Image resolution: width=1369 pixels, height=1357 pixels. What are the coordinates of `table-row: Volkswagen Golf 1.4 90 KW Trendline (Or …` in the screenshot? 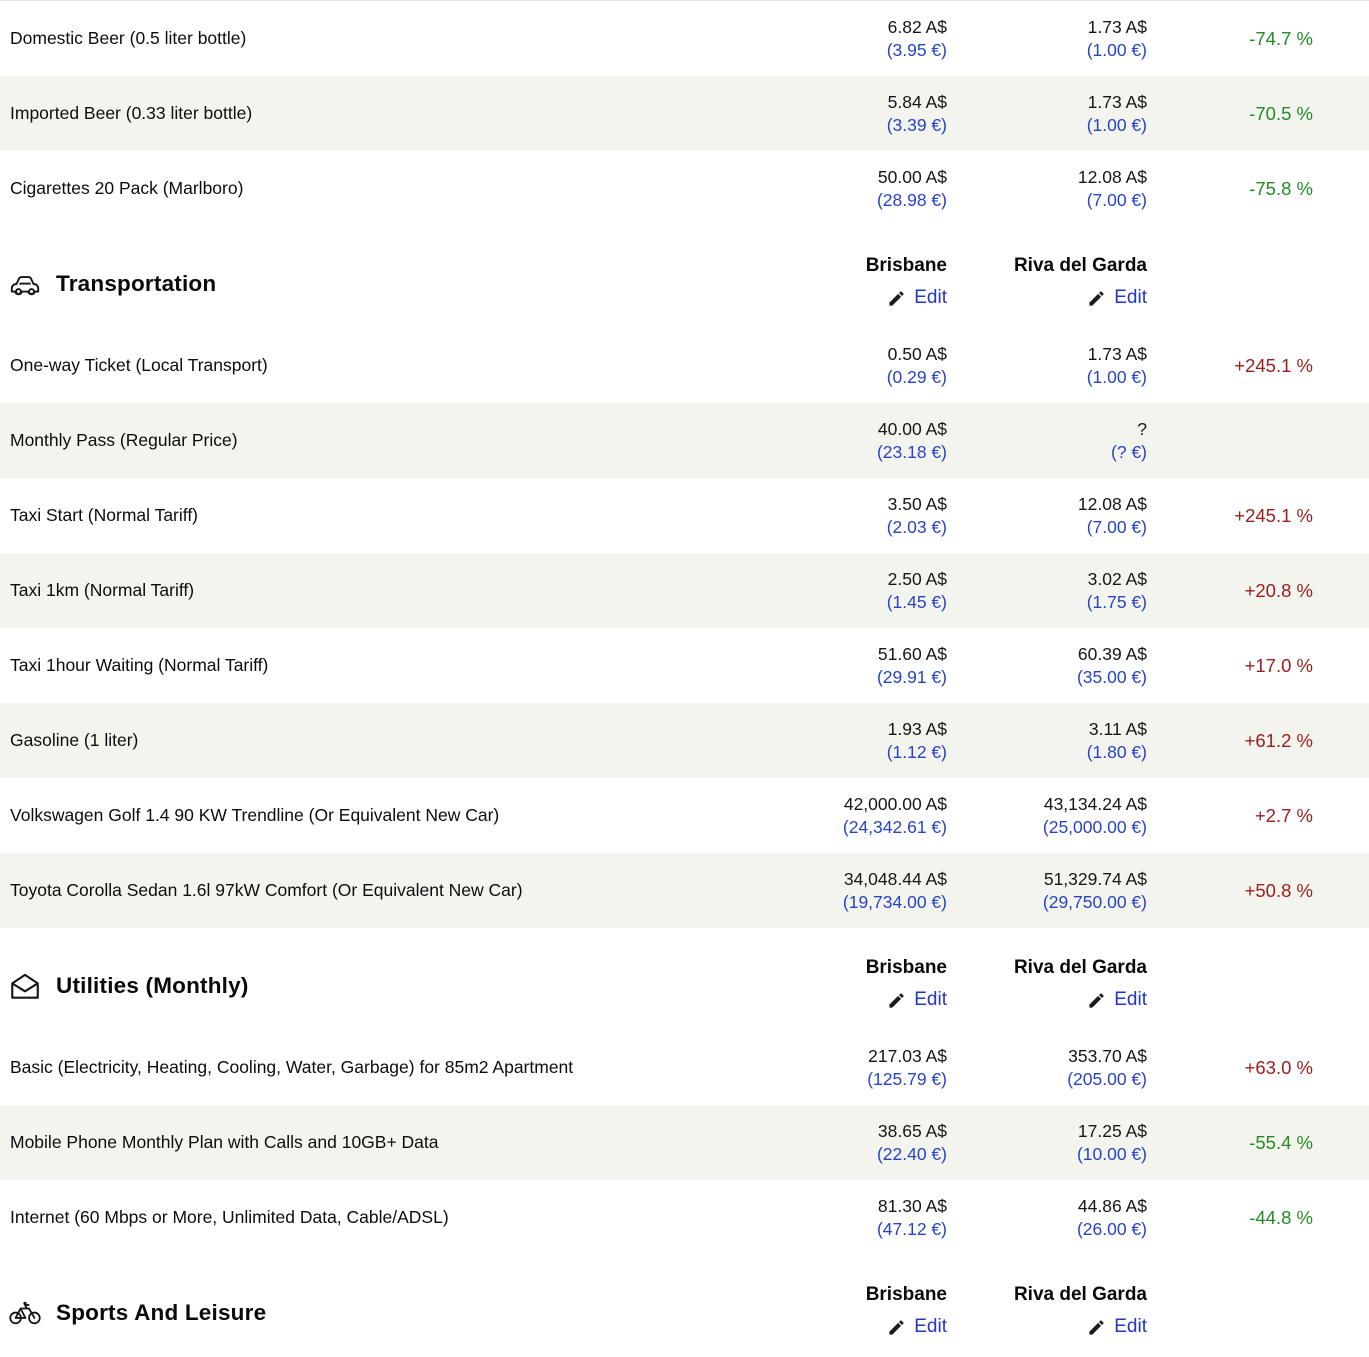 It's located at (684, 815).